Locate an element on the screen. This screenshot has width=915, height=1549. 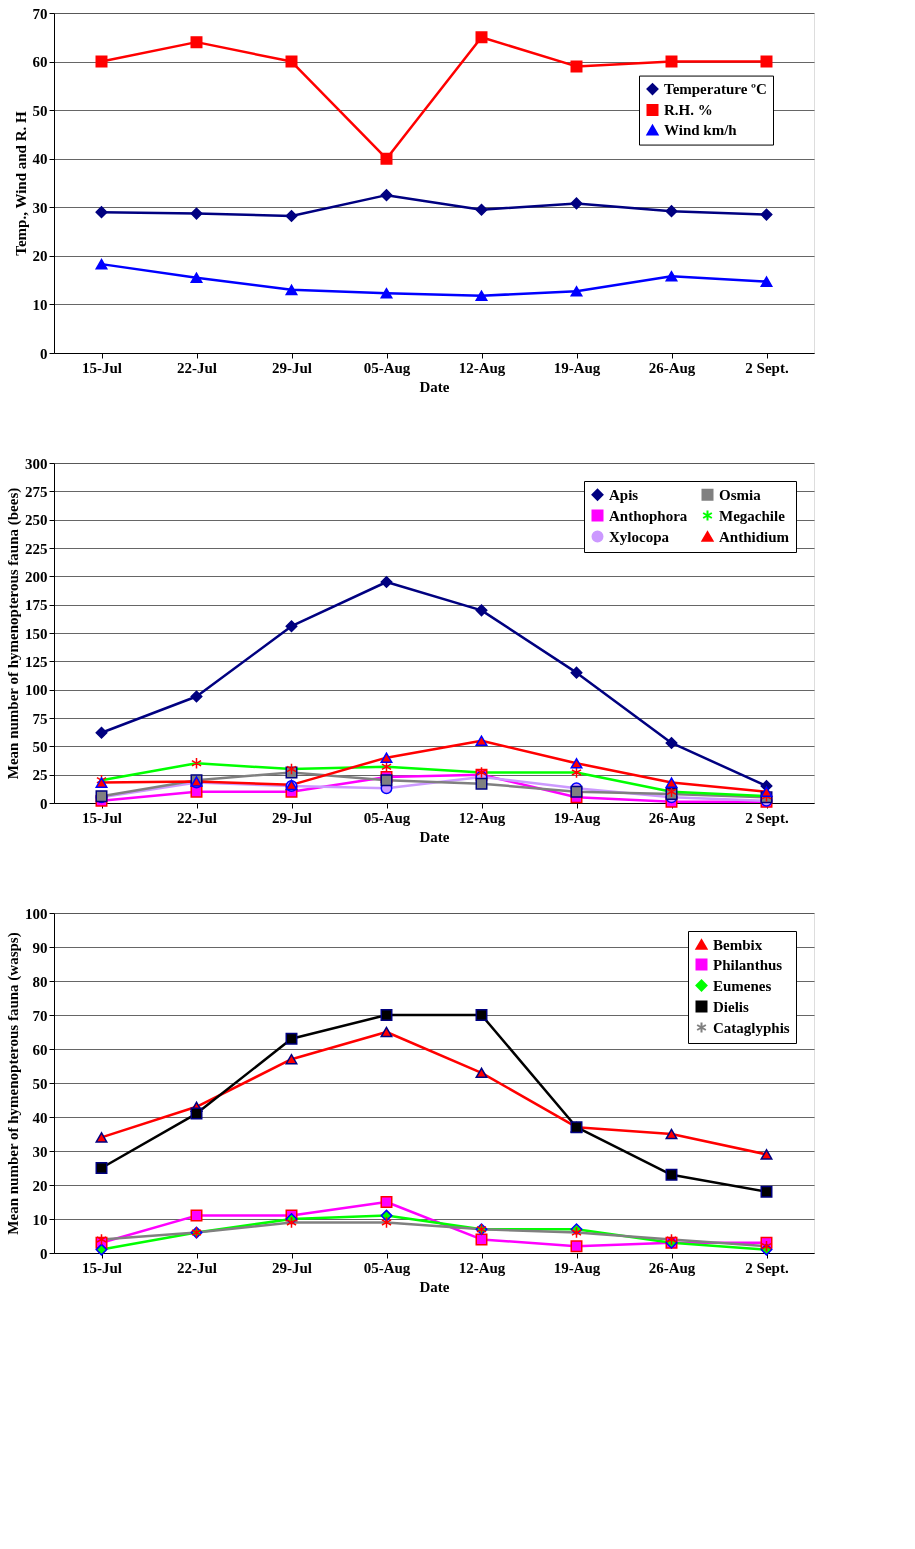
y-tick-label: 150 is located at coordinates (36, 633).